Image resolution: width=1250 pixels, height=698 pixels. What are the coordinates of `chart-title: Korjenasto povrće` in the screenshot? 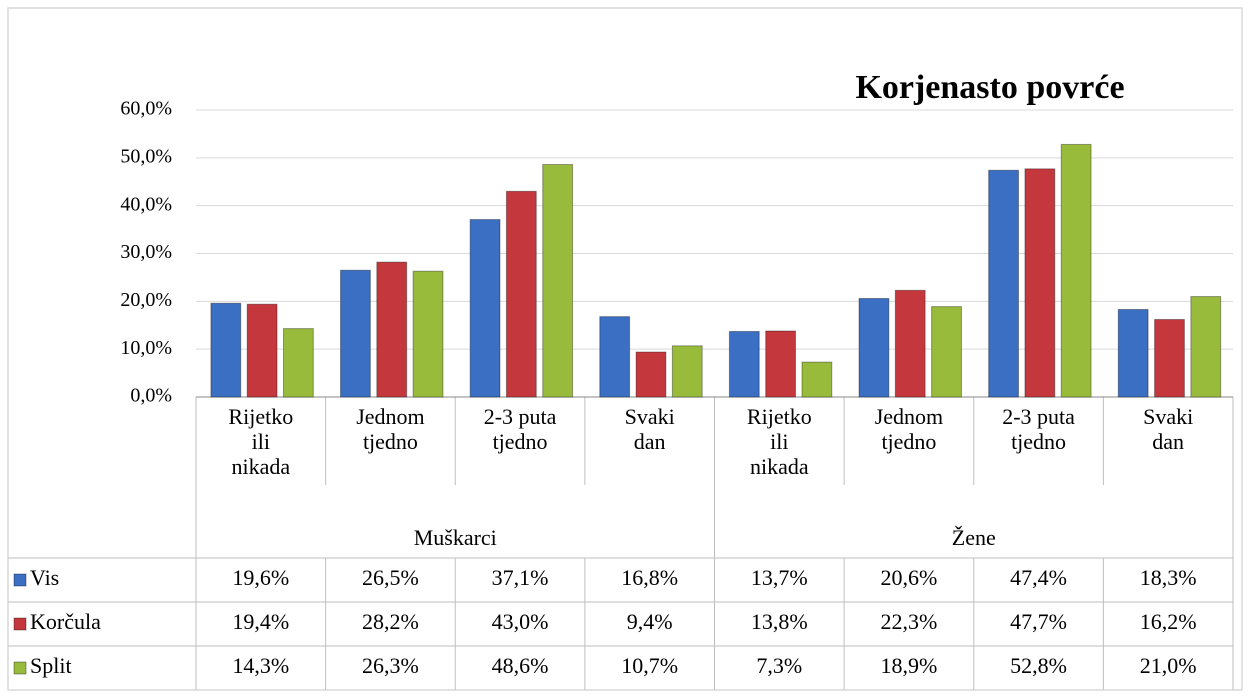 It's located at (989, 87).